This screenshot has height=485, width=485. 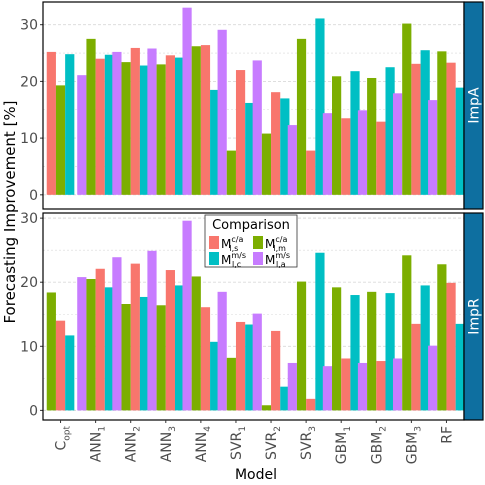 I want to click on x-tick-label: Copt, so click(x=63, y=438).